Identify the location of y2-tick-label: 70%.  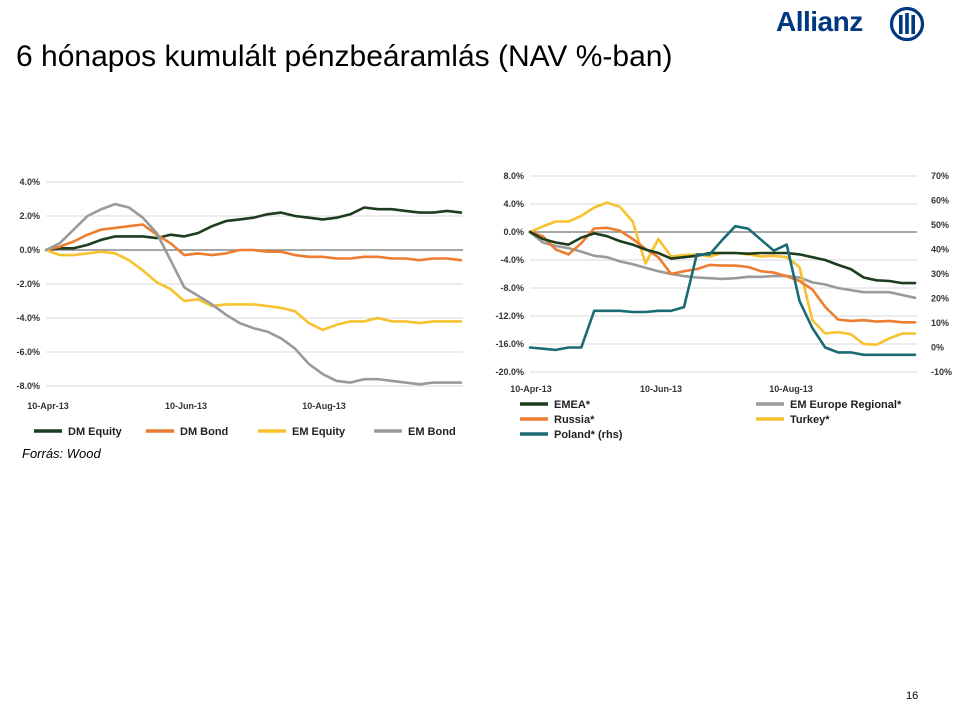
(940, 176).